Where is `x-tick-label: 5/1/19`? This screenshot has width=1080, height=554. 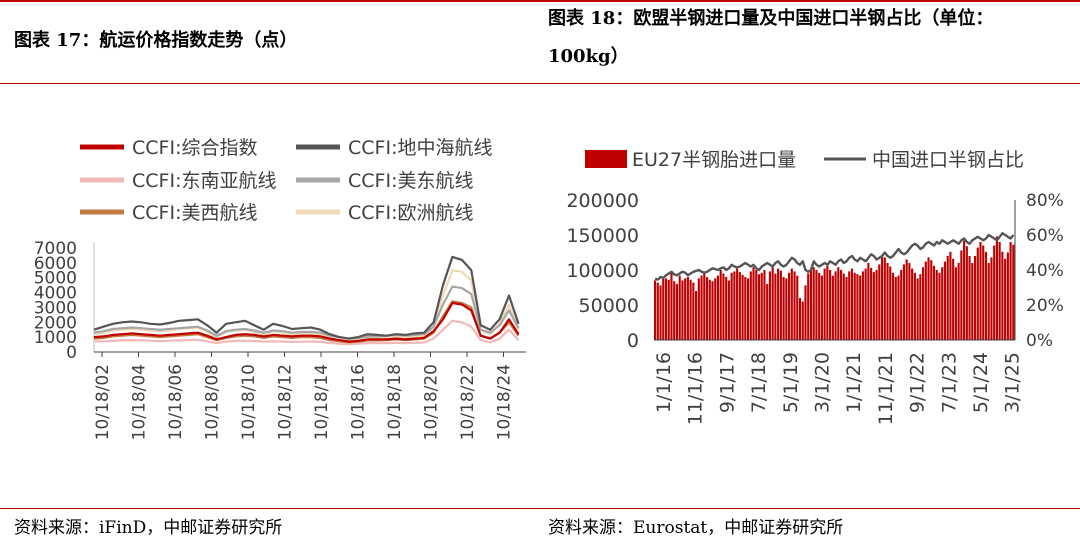 x-tick-label: 5/1/19 is located at coordinates (791, 382).